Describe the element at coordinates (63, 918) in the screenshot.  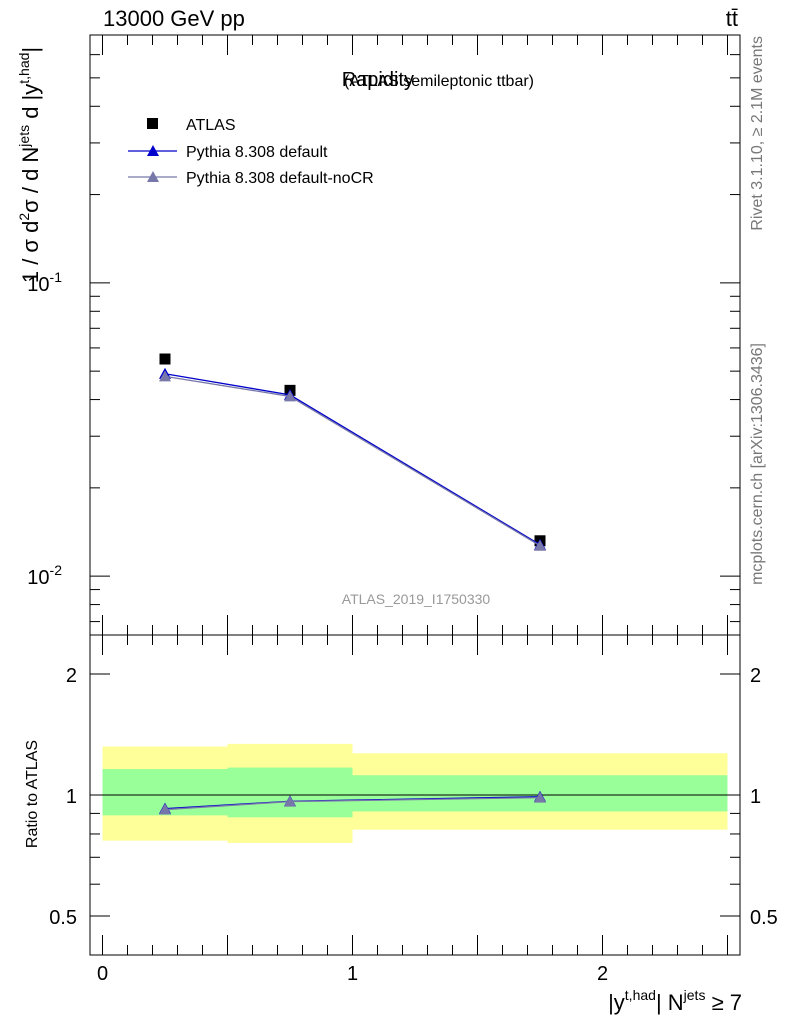
I see `ratio-ytick-label-left: 0.5` at that location.